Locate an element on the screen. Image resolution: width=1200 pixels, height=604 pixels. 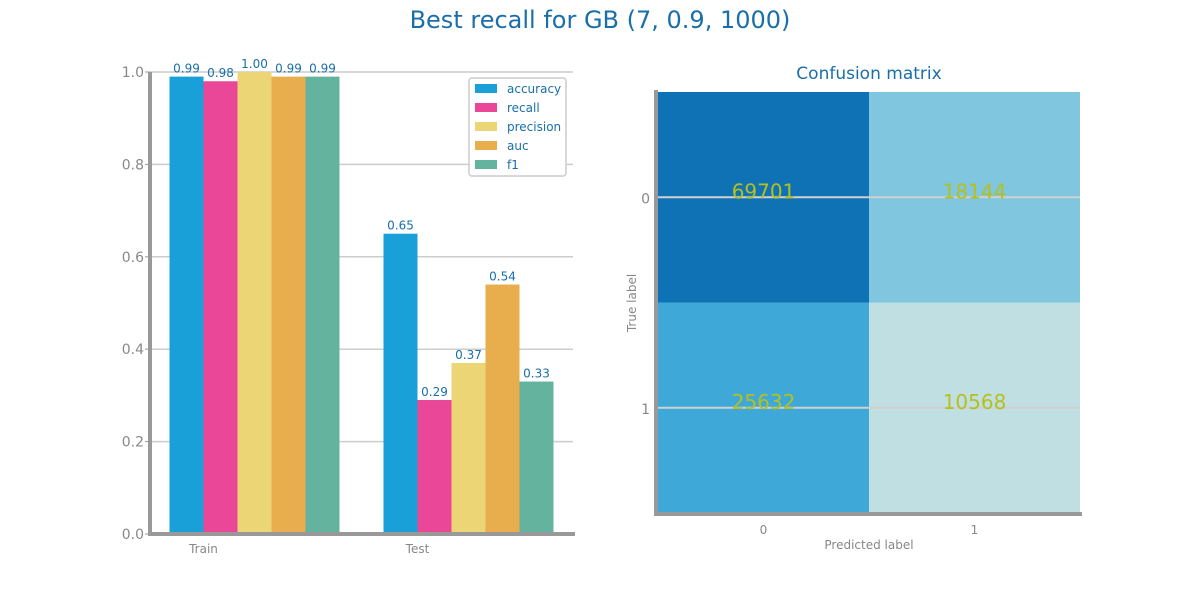
bar-value-label: 1.00 is located at coordinates (254, 64).